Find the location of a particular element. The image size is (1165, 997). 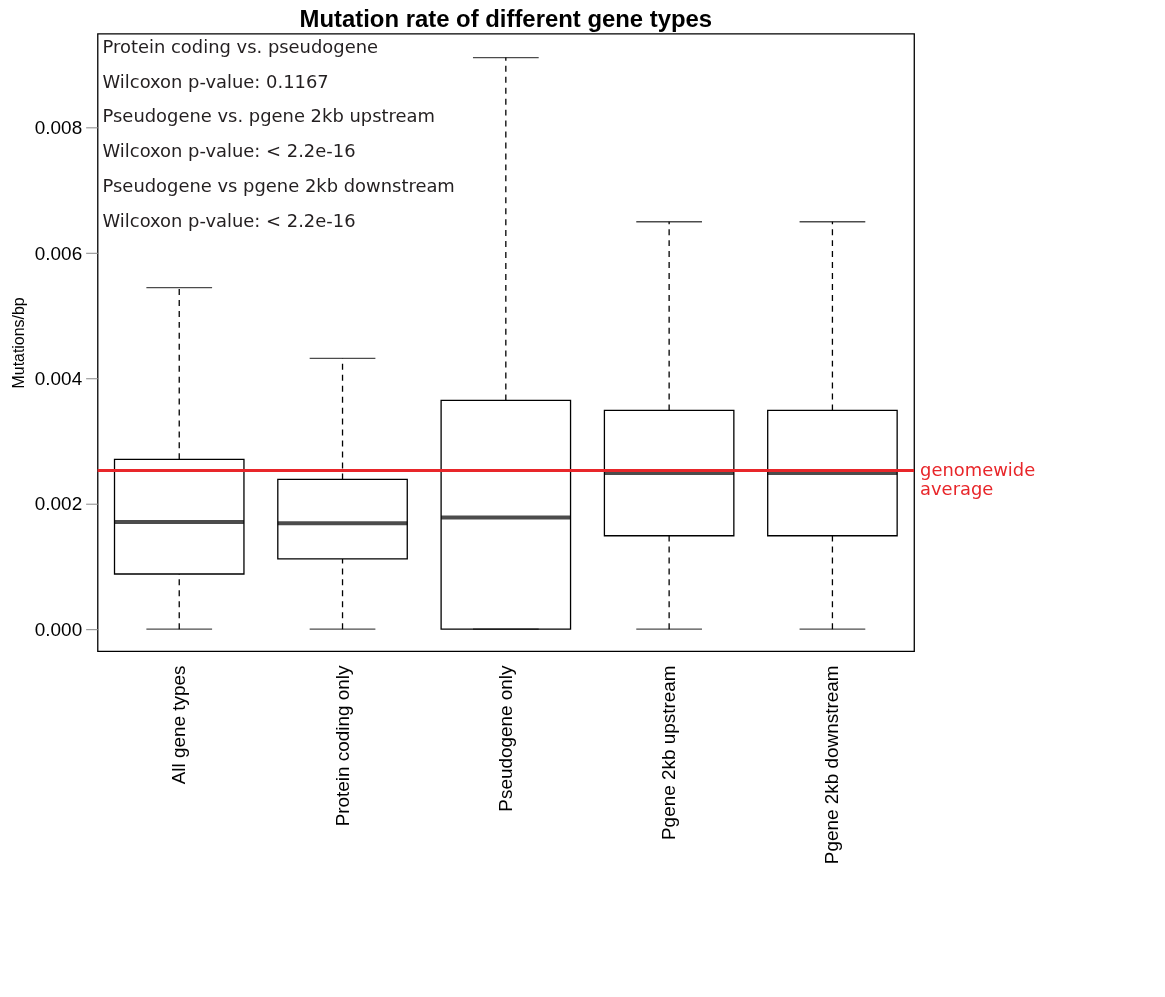

x-tick-label: Pgene 2kb downstream is located at coordinates (832, 765).